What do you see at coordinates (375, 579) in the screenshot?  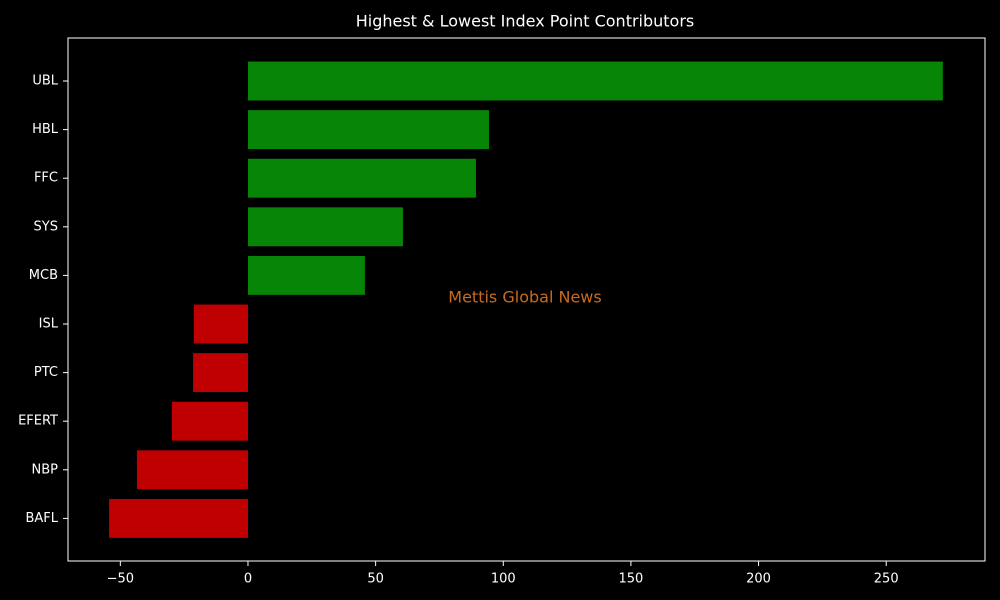 I see `x-tick-label: 50` at bounding box center [375, 579].